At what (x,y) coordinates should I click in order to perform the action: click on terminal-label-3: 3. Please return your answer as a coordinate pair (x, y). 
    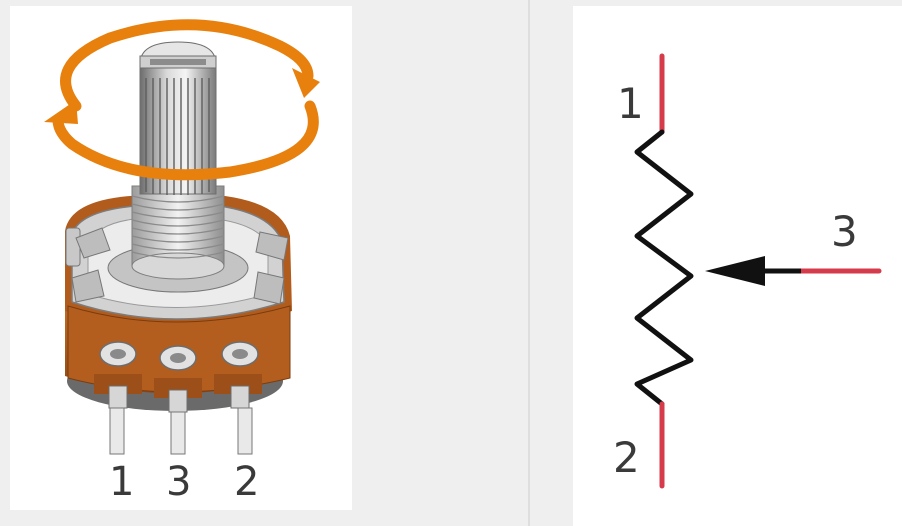
    Looking at the image, I should click on (844, 231).